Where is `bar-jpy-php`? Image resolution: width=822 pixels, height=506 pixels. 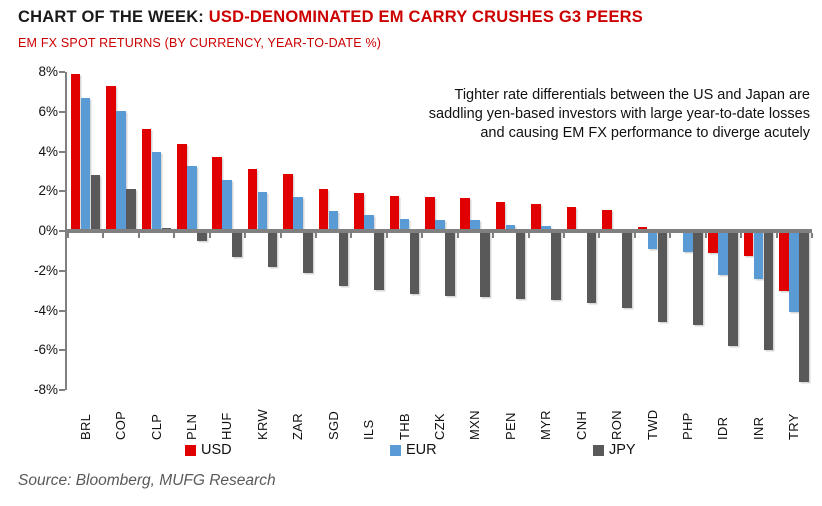 bar-jpy-php is located at coordinates (698, 278).